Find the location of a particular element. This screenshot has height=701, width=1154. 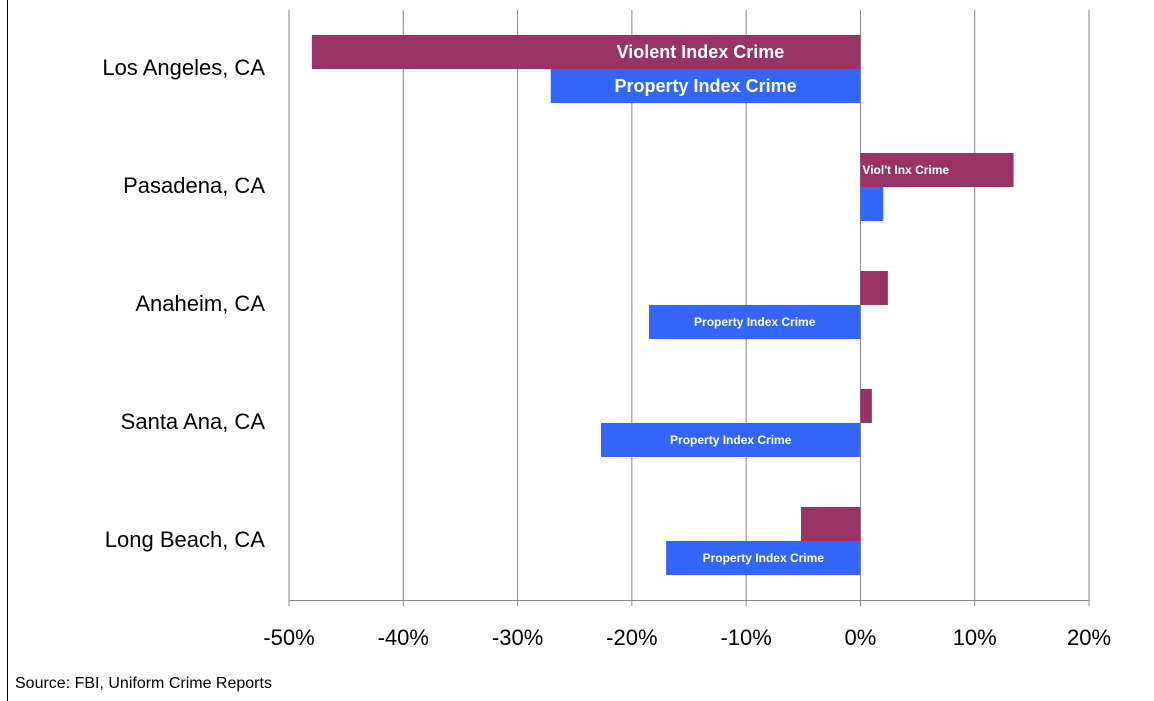

x-tick-label: 20% is located at coordinates (1089, 637).